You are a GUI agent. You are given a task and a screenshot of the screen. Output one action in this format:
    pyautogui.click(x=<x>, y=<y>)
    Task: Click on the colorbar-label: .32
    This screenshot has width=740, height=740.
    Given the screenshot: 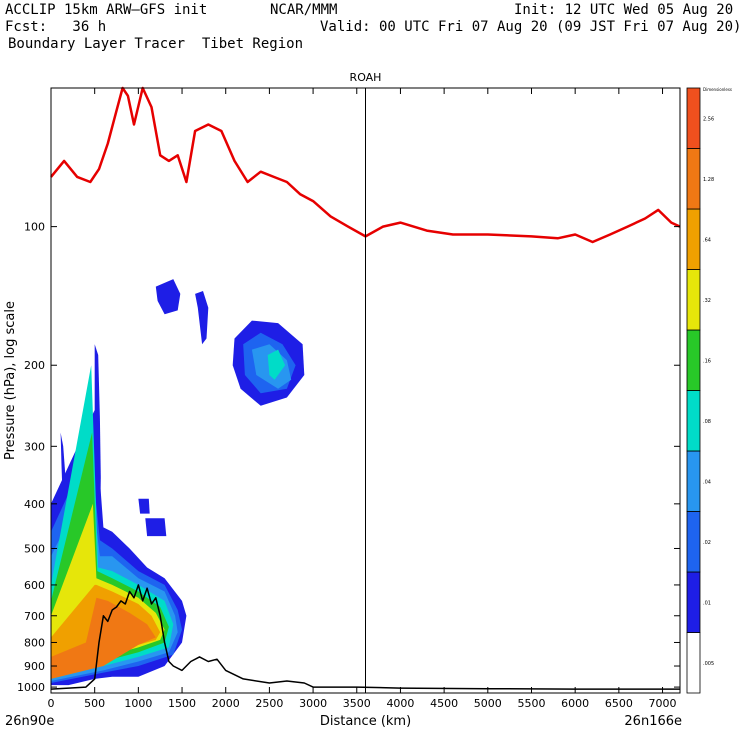 What is the action you would take?
    pyautogui.click(x=707, y=301)
    